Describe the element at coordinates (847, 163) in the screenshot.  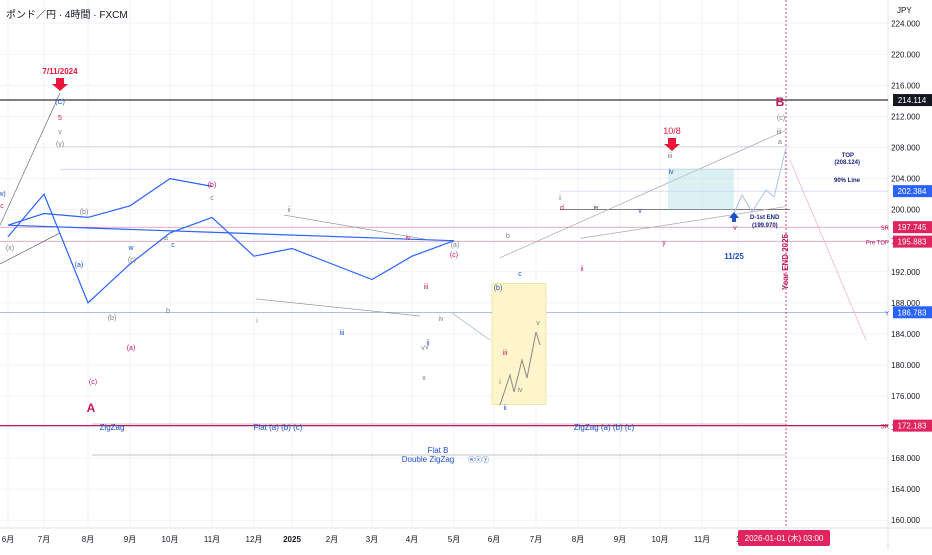
I see `annotation-top-value: (208.124)` at that location.